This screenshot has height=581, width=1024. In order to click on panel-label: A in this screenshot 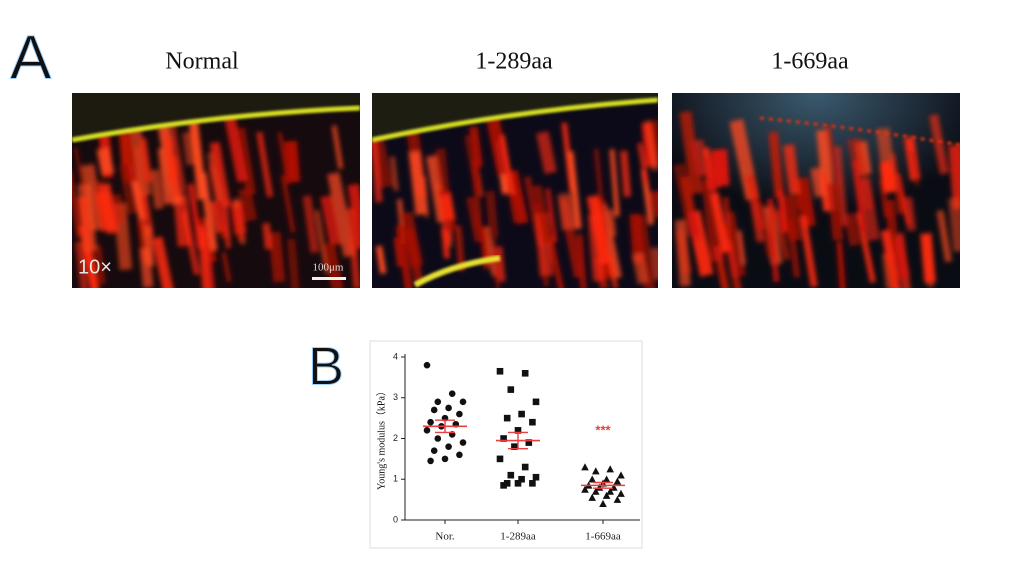, I will do `click(31, 57)`.